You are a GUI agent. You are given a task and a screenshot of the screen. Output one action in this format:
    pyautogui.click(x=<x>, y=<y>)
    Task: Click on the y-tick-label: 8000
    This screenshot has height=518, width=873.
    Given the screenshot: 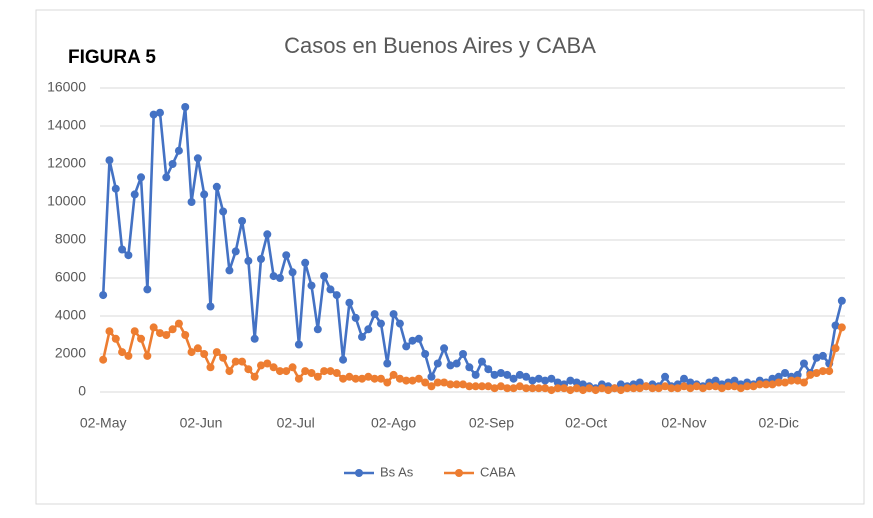 What is the action you would take?
    pyautogui.click(x=70, y=239)
    